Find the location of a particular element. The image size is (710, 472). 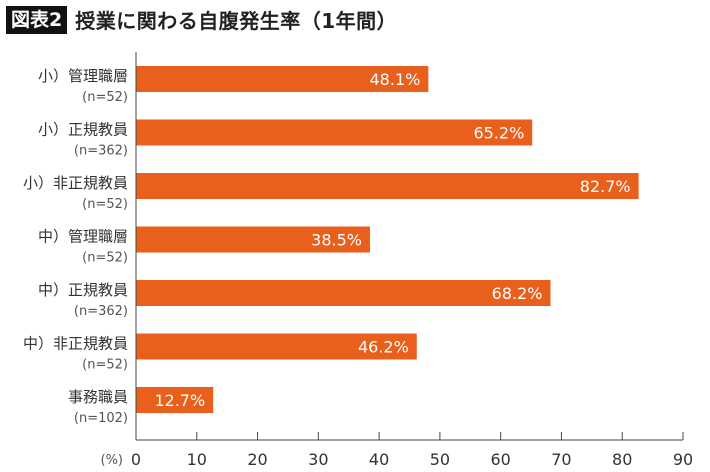

figure-badge: 図表2 is located at coordinates (37, 19).